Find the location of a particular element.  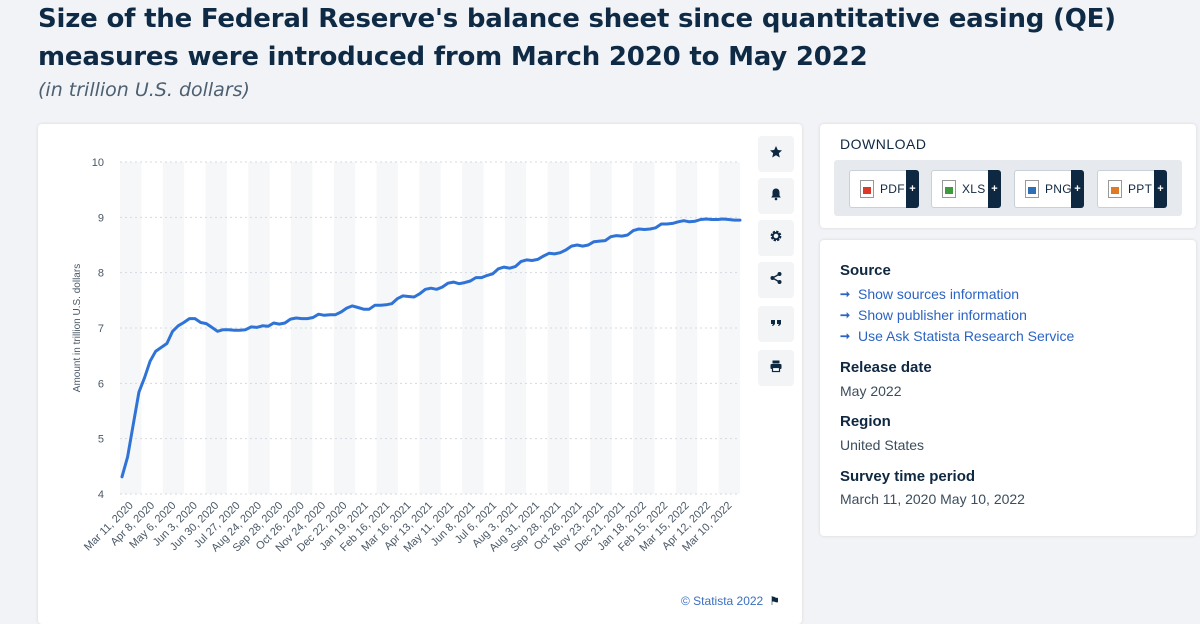

star-icon is located at coordinates (776, 154).